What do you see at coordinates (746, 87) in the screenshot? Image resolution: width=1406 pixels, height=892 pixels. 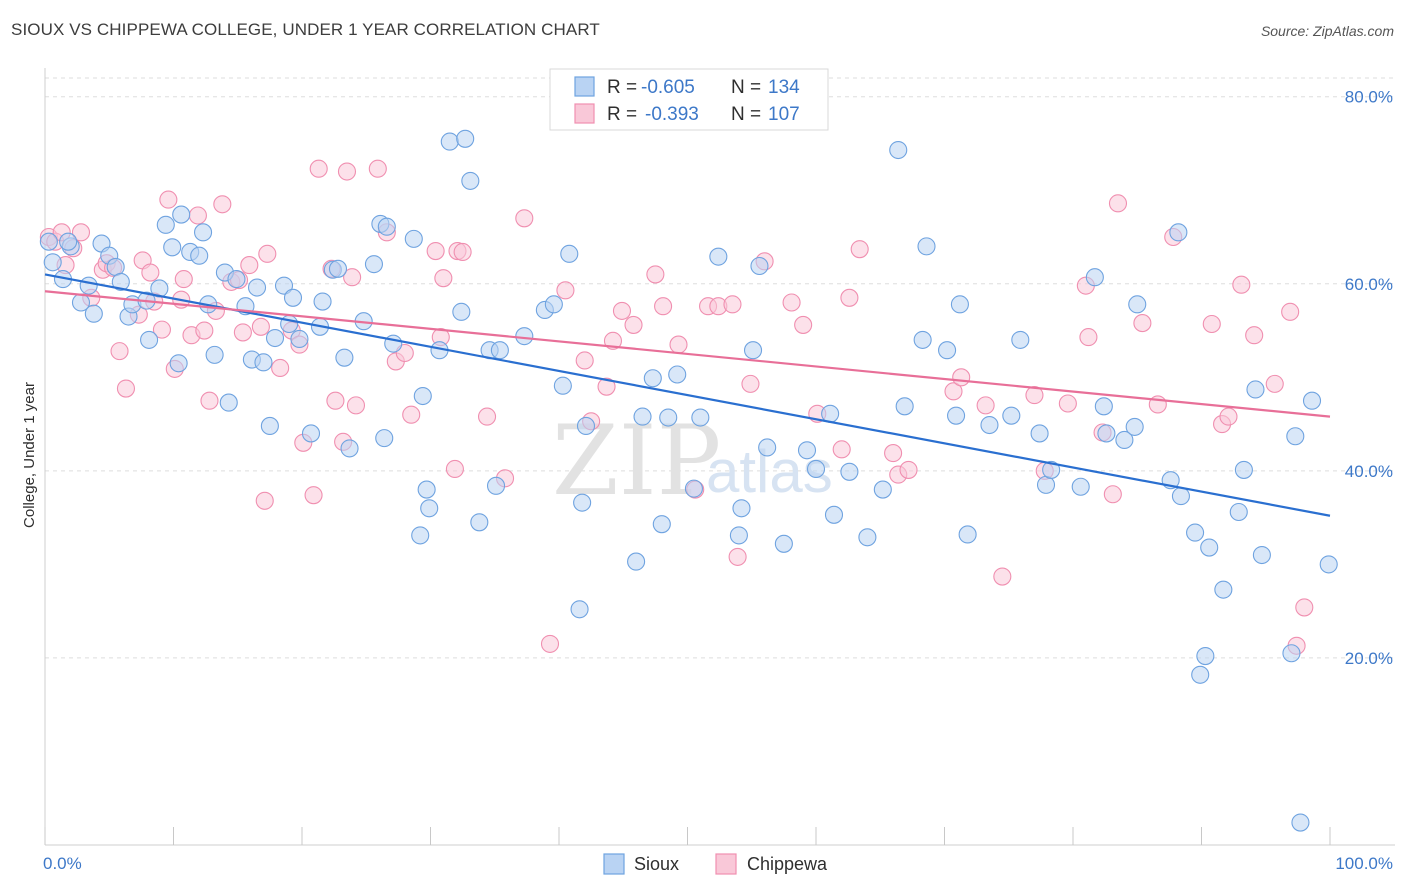 I see `legend-n-label-sioux: N =` at bounding box center [746, 87].